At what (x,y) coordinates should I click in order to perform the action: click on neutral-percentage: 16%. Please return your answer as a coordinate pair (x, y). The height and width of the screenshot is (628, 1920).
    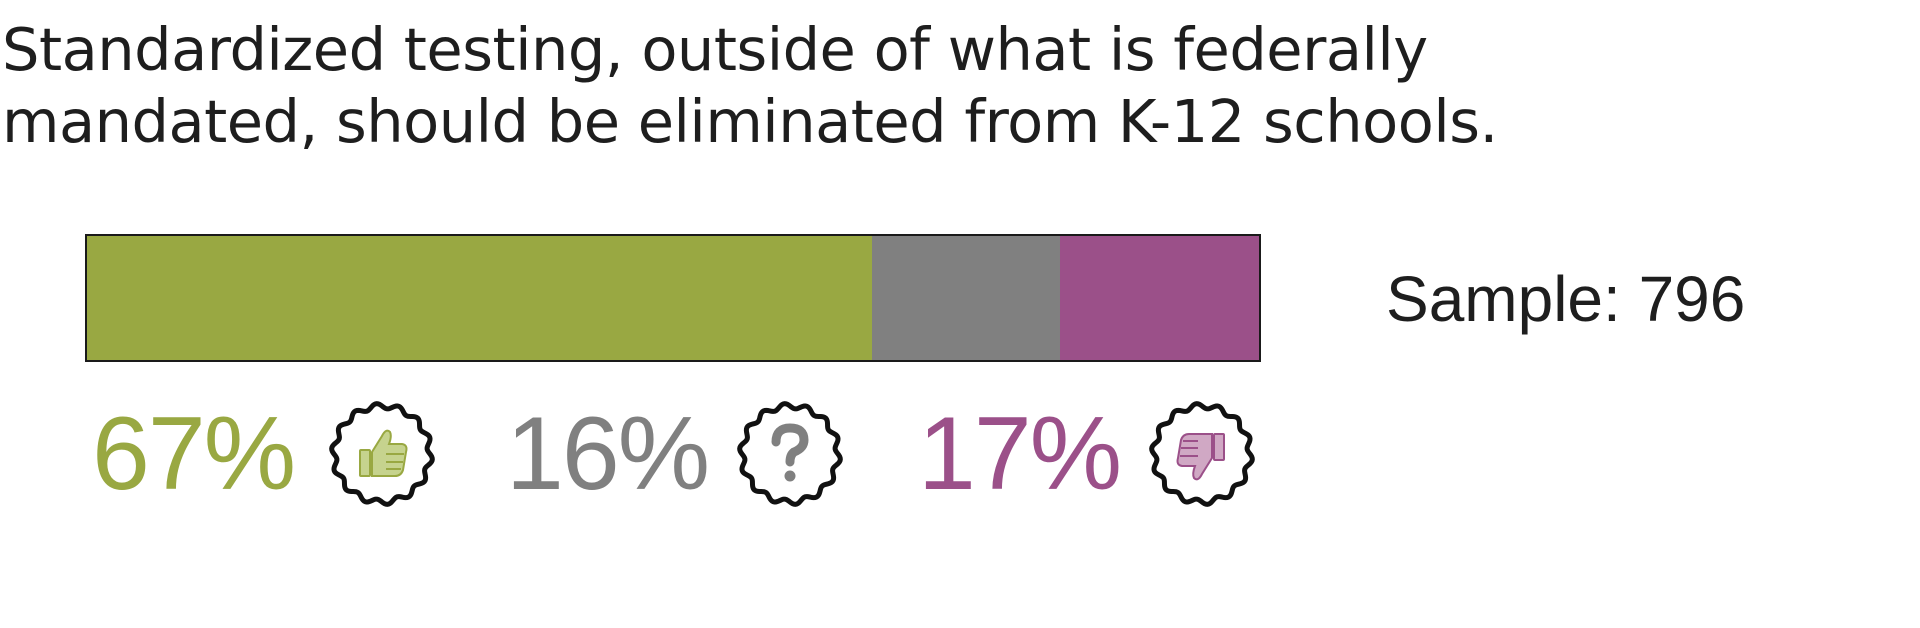
    Looking at the image, I should click on (608, 454).